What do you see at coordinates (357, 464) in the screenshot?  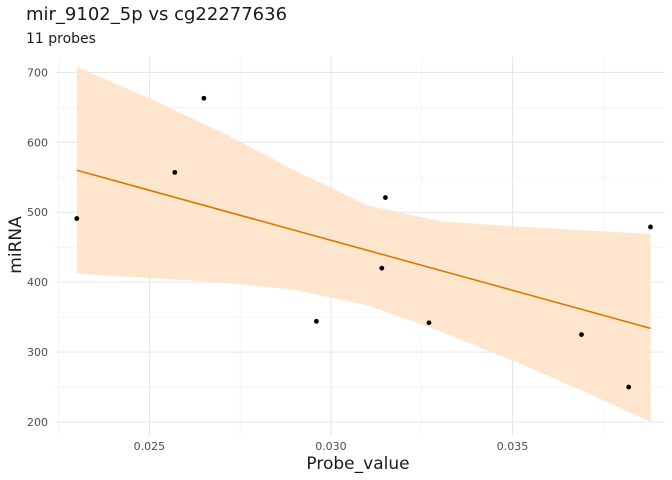 I see `x-axis-title: Probe_value` at bounding box center [357, 464].